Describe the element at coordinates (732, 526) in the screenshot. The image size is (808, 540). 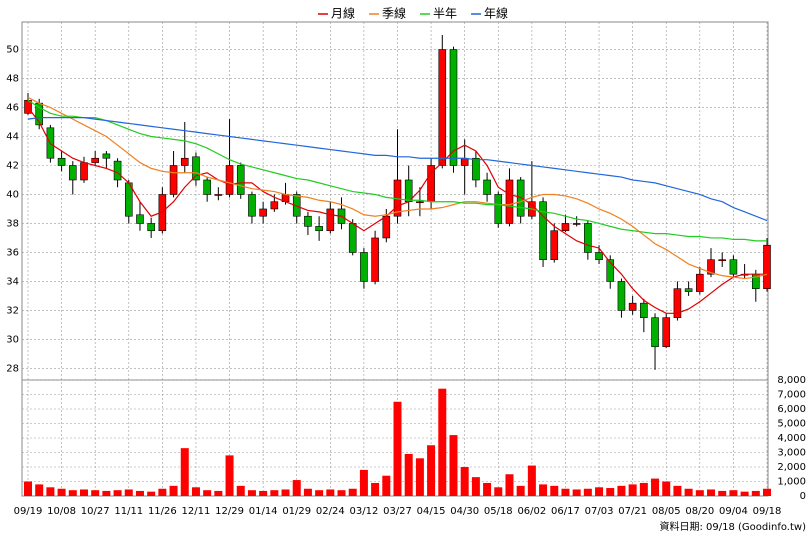
I see `footer: 資料日期: 09/18 (Goodinfo.tw)` at that location.